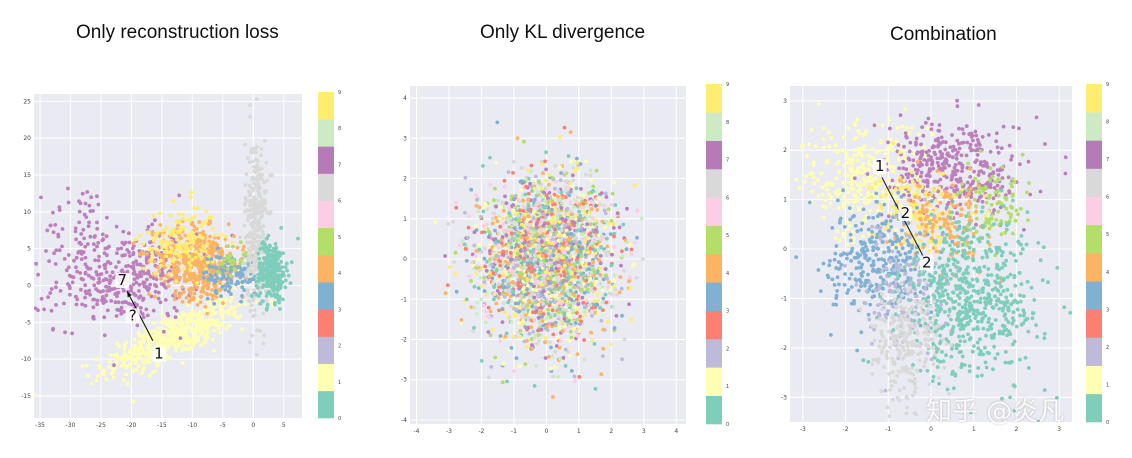  What do you see at coordinates (546, 431) in the screenshot?
I see `x-tick-label: 0` at bounding box center [546, 431].